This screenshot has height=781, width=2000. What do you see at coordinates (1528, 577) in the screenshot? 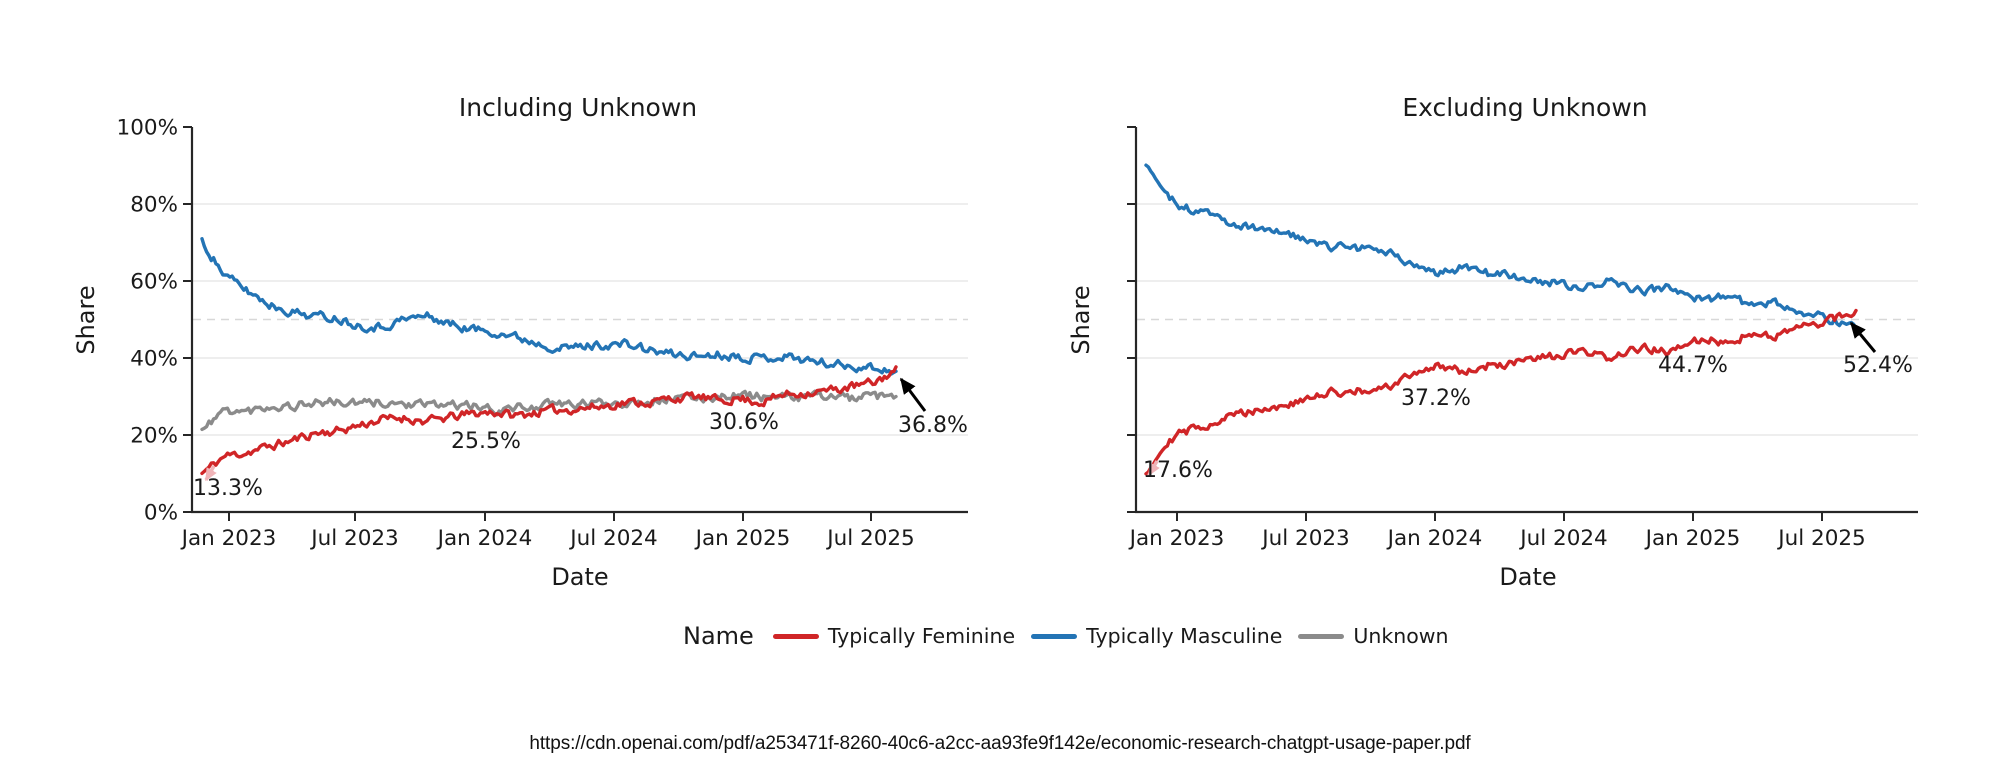
I see `right-x-axis-label: Date` at bounding box center [1528, 577].